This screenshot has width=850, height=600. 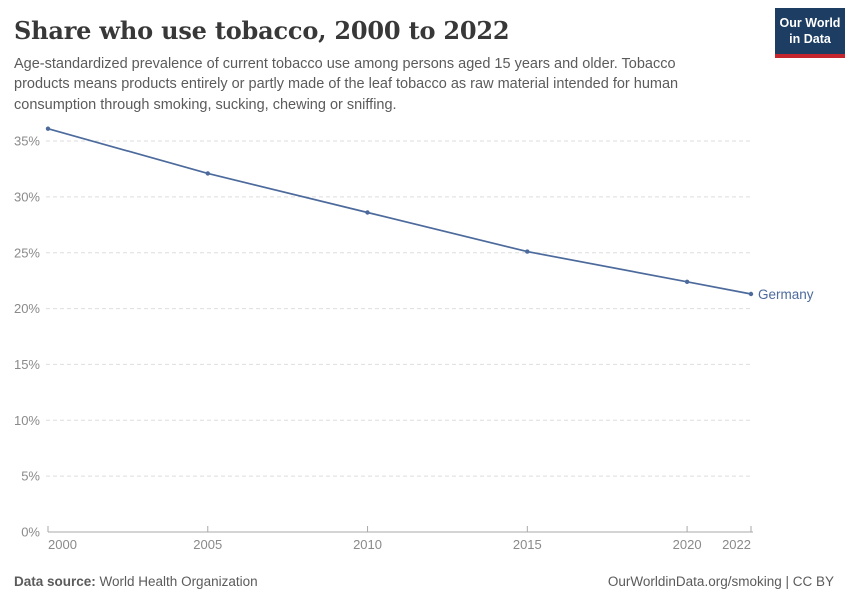 I want to click on y-tick-label: 35%, so click(x=27, y=141).